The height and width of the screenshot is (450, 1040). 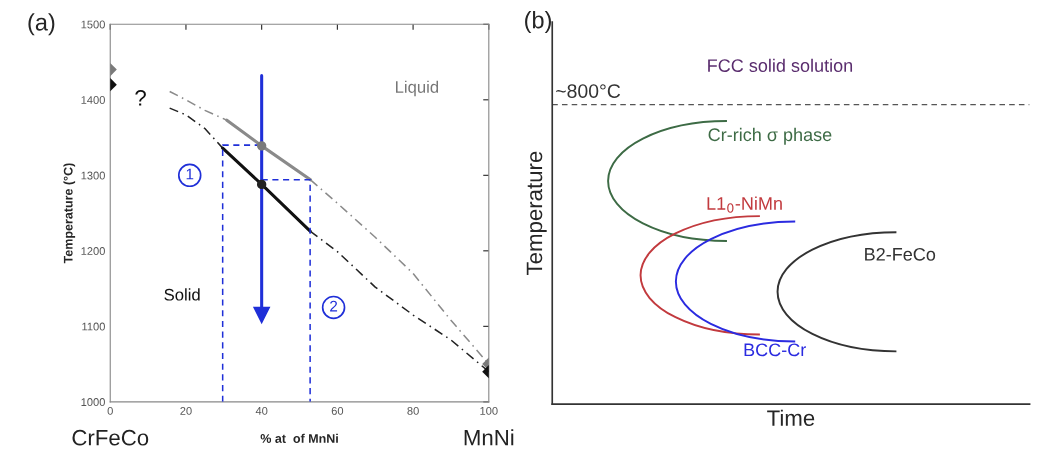 I want to click on y-tick-label: 1300, so click(x=93, y=175).